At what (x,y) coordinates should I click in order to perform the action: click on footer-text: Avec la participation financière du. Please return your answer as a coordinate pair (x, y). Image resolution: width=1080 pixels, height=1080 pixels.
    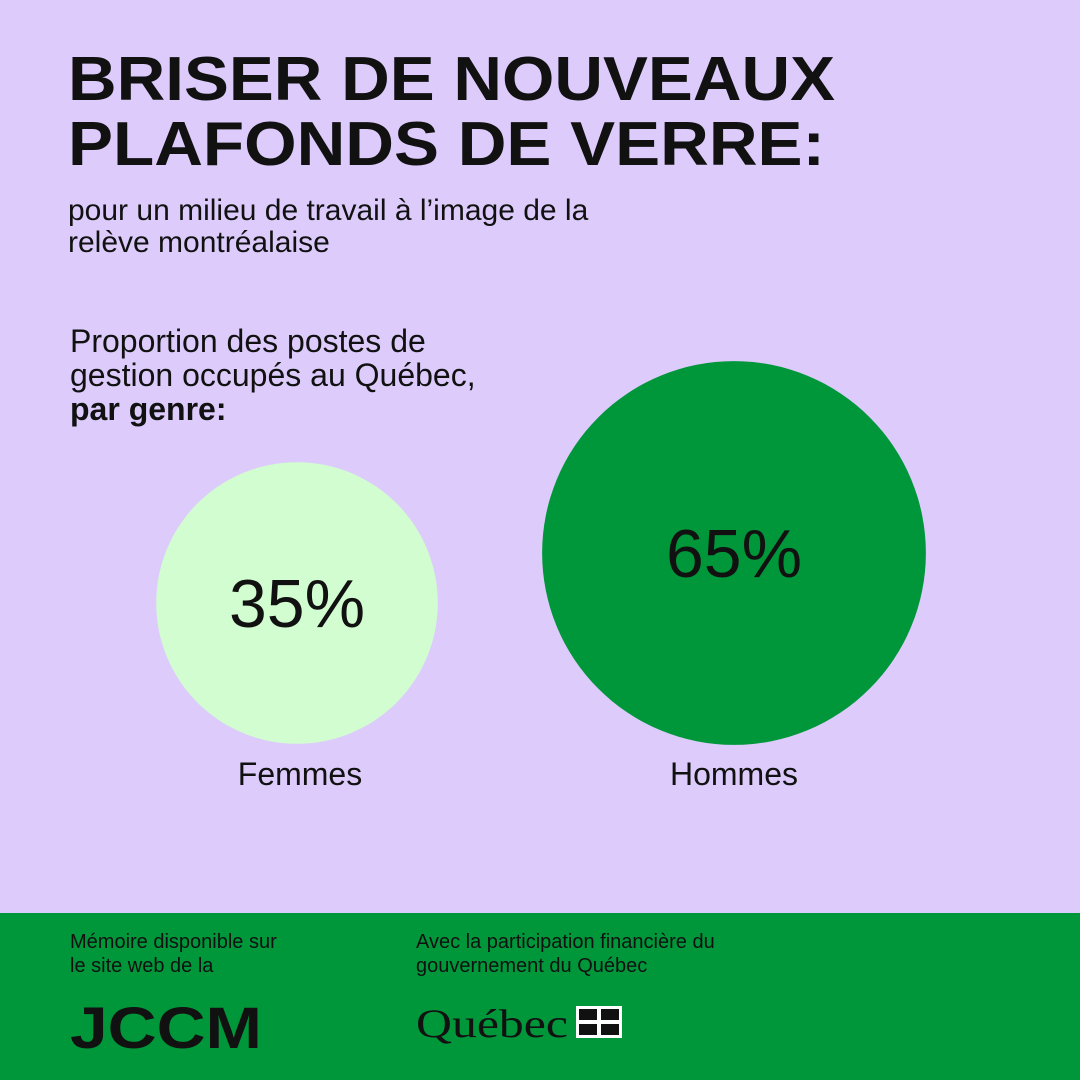
    Looking at the image, I should click on (565, 942).